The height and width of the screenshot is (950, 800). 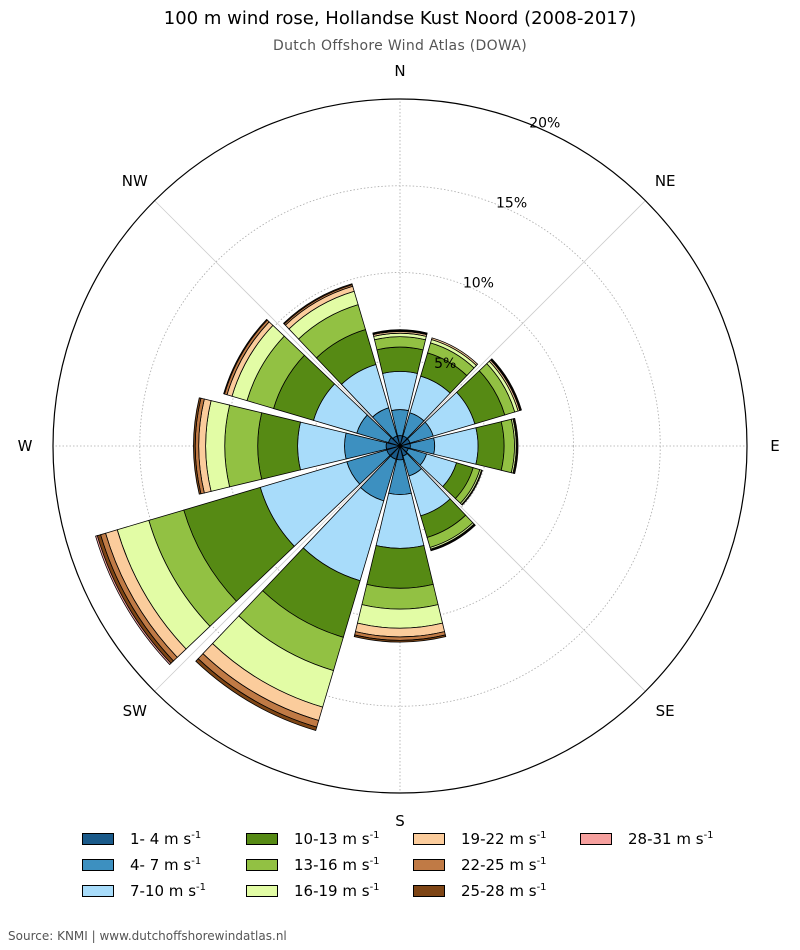 I want to click on legend-label: 16-19 m s-1, so click(x=337, y=891).